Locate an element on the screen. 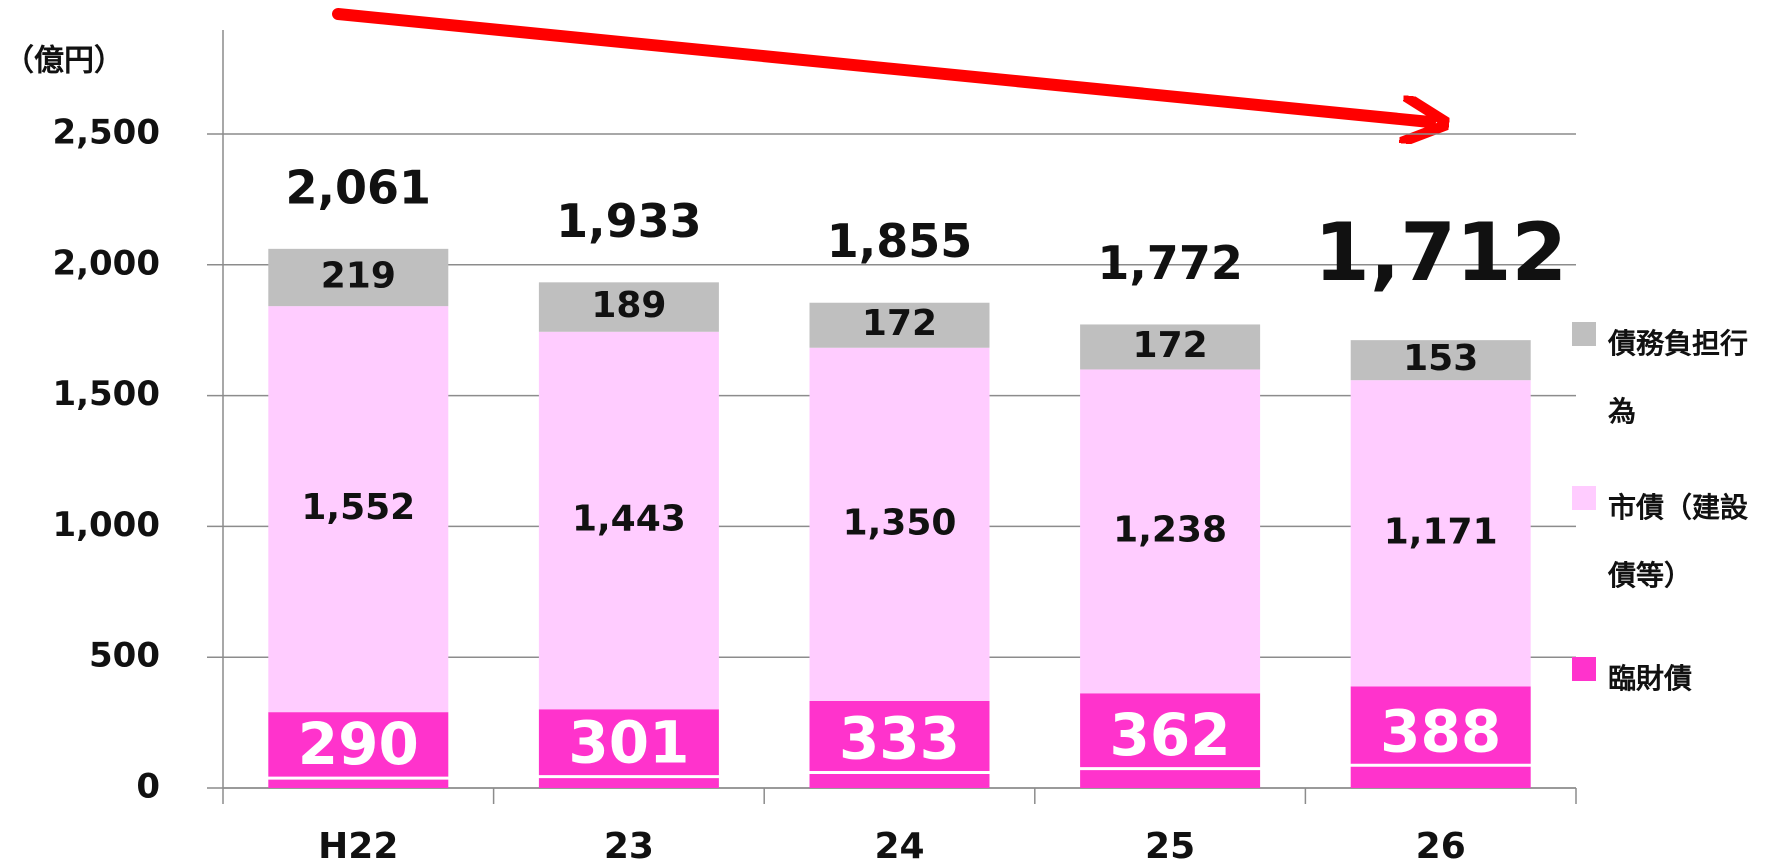 Image resolution: width=1769 pixels, height=865 pixels. data-label: 1,443 is located at coordinates (629, 519).